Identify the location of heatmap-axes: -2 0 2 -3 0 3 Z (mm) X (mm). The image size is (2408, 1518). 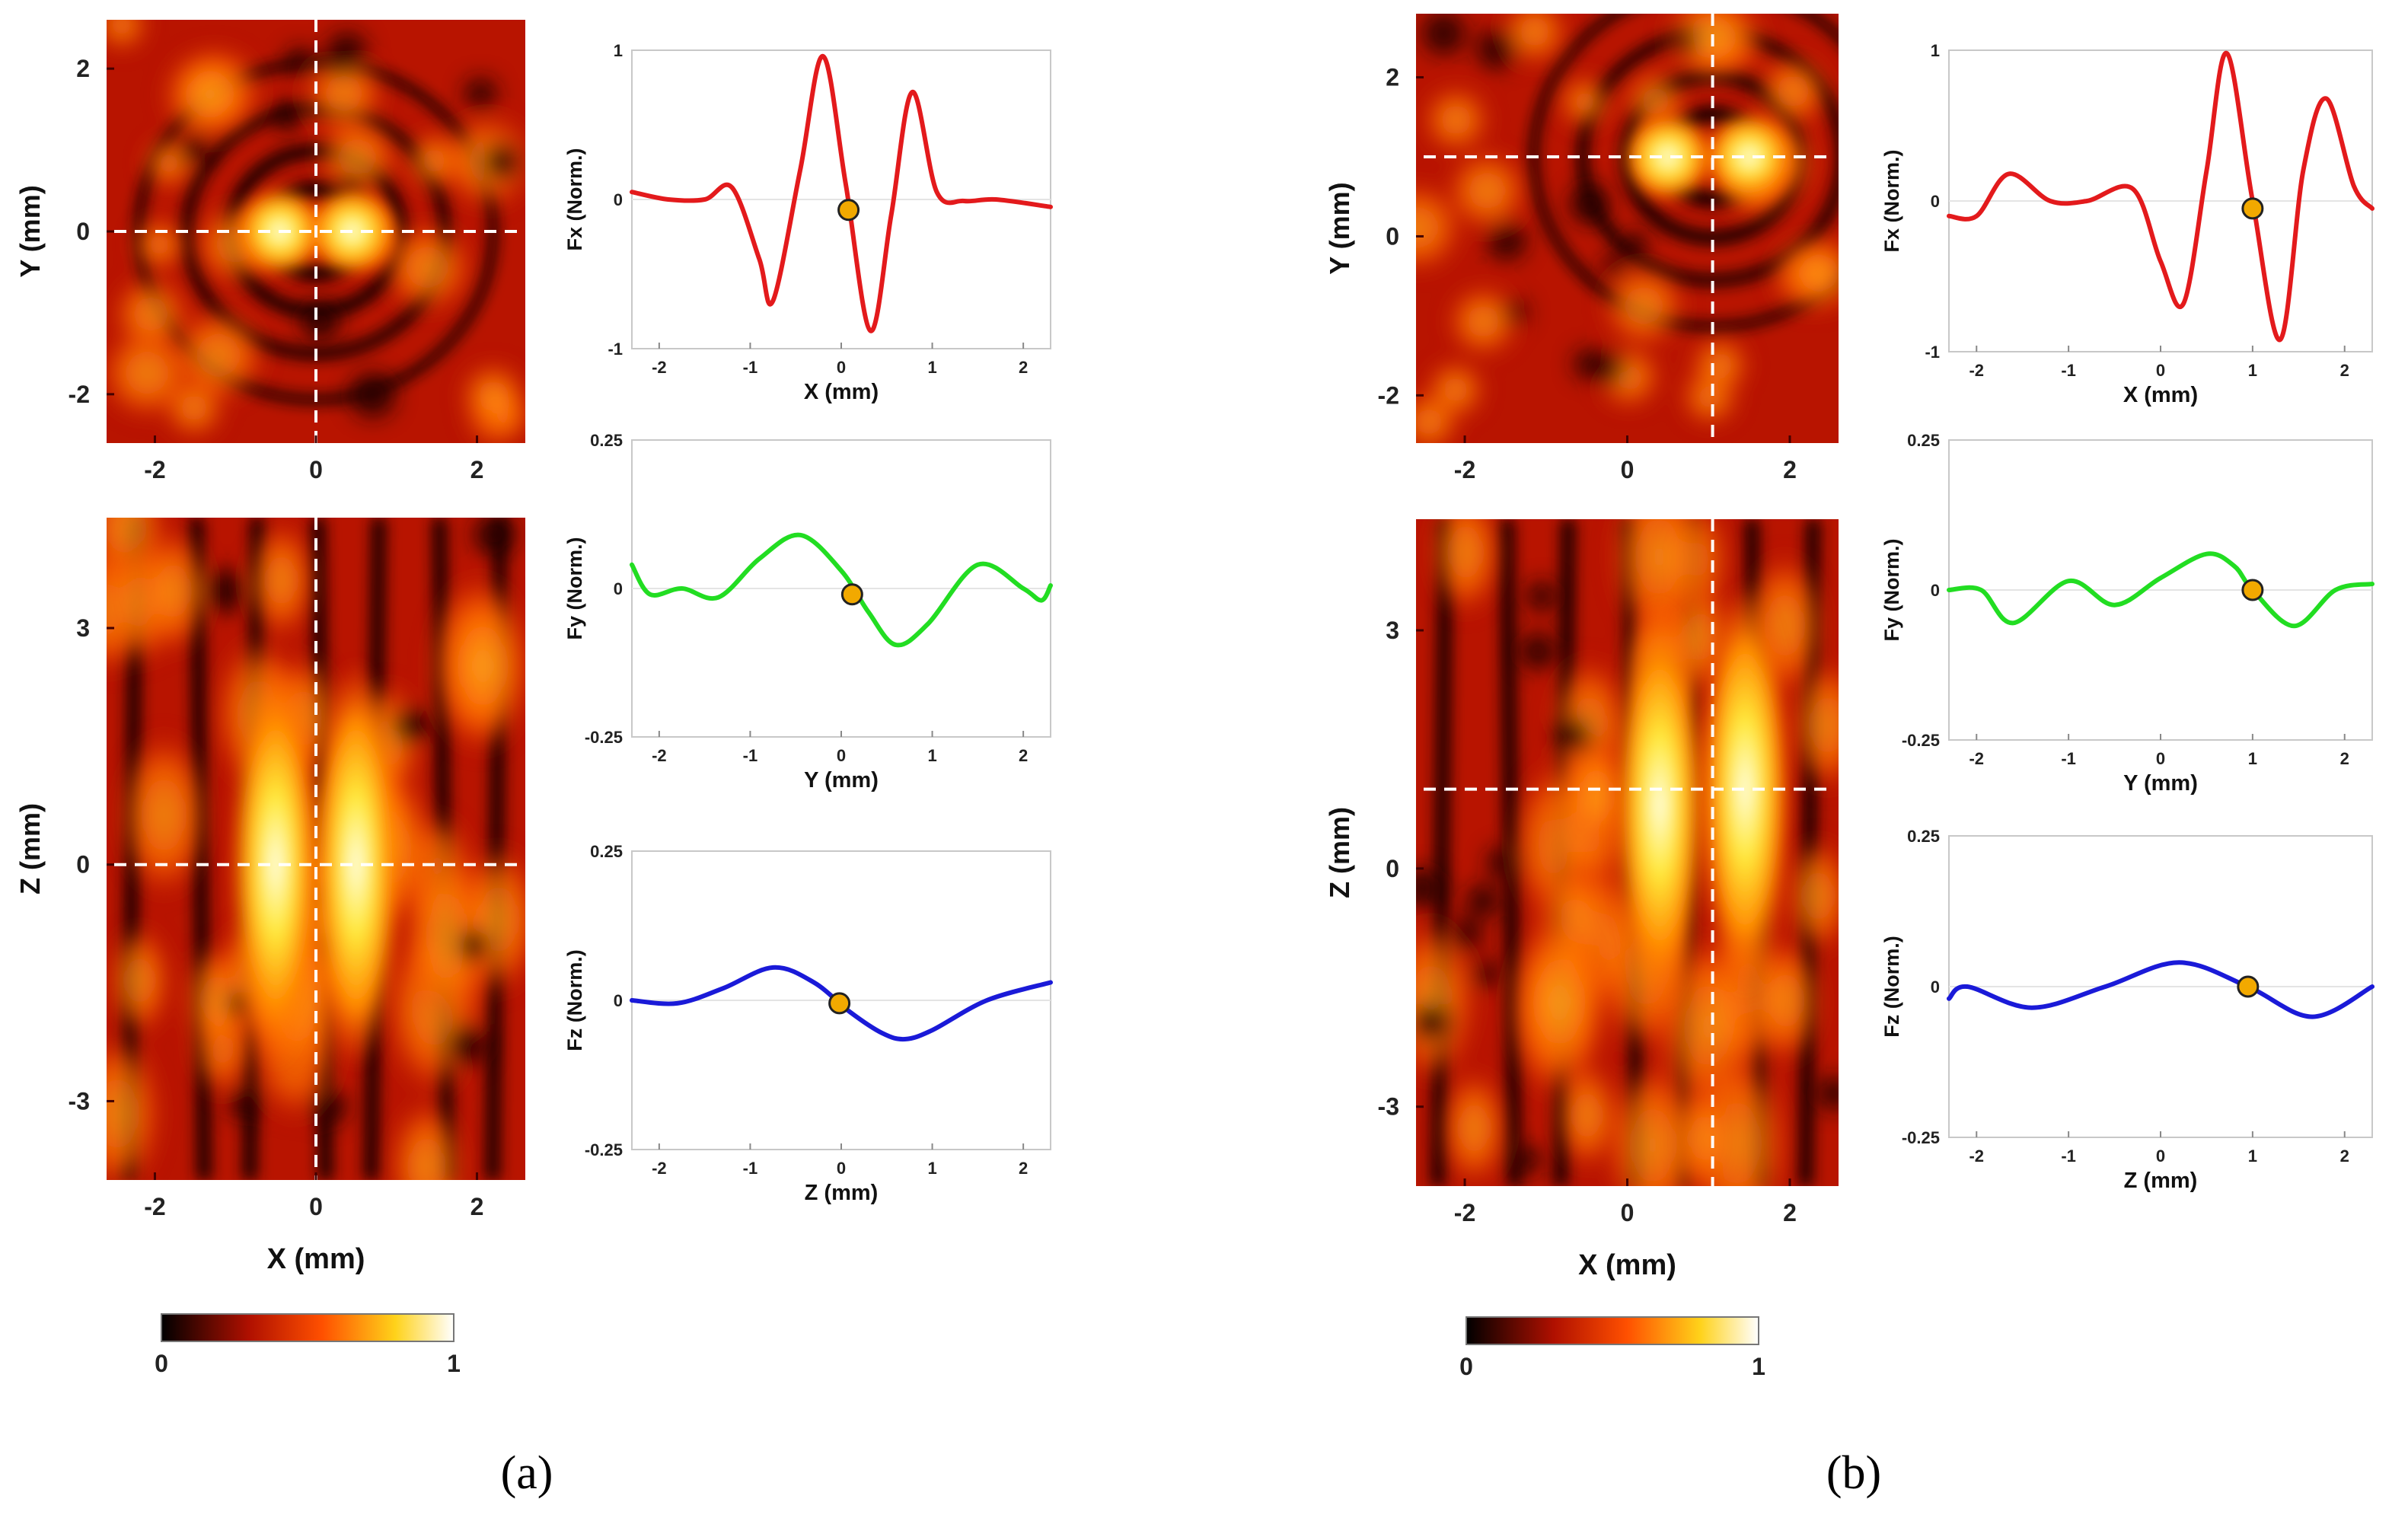
(248, 944).